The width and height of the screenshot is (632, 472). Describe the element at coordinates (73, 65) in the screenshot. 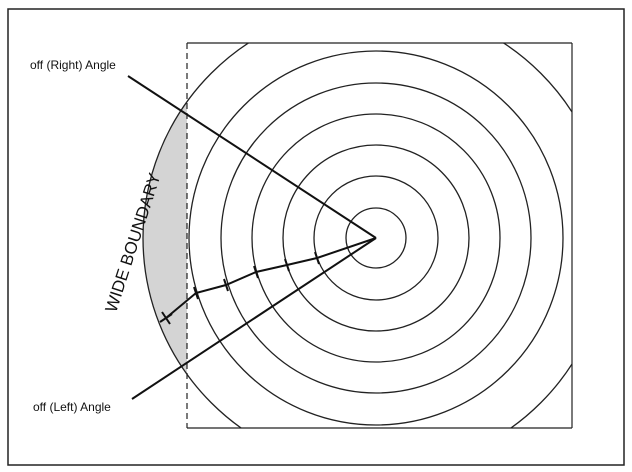

I see `right-angle-label: off (Right) Angle` at that location.